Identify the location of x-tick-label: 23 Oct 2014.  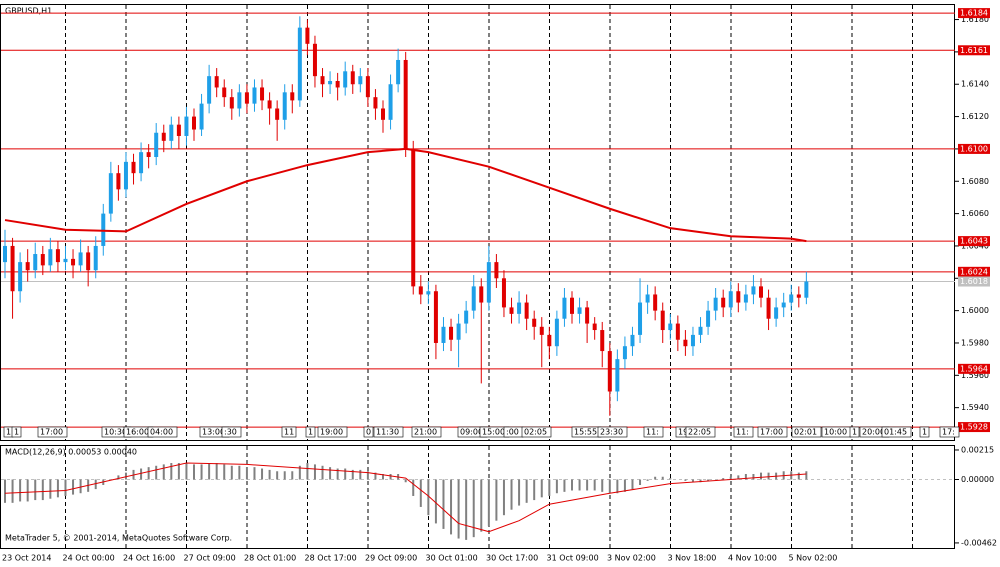
(26, 558).